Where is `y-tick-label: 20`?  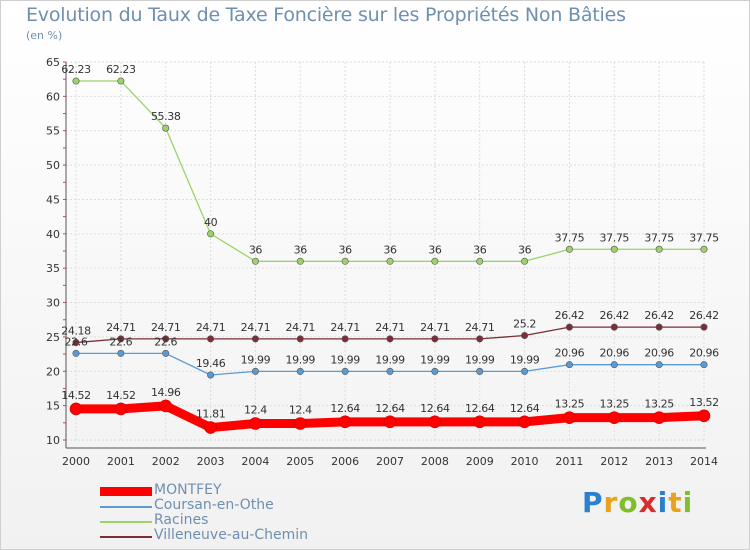
y-tick-label: 20 is located at coordinates (53, 371).